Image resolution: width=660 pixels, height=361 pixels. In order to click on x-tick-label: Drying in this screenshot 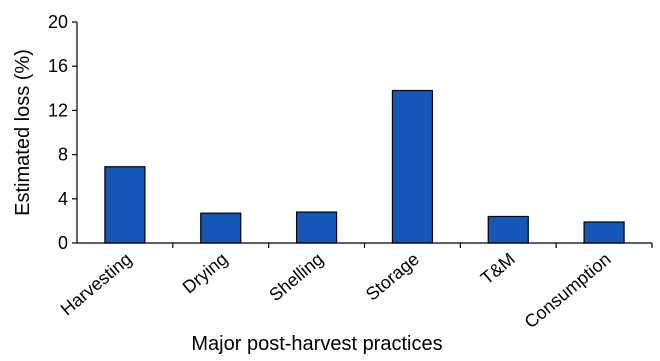, I will do `click(205, 273)`.